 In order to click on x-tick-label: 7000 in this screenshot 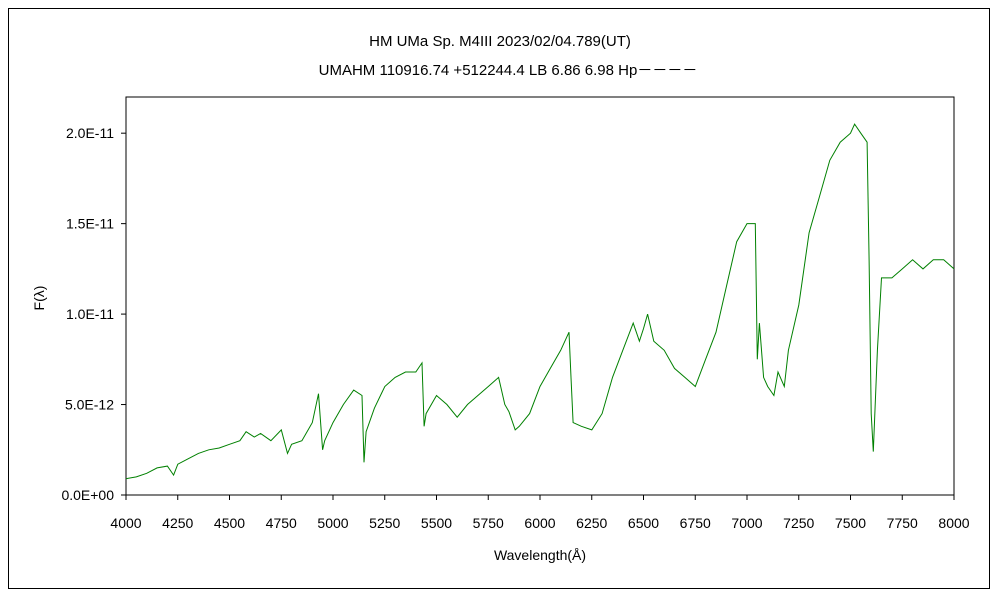, I will do `click(746, 523)`.